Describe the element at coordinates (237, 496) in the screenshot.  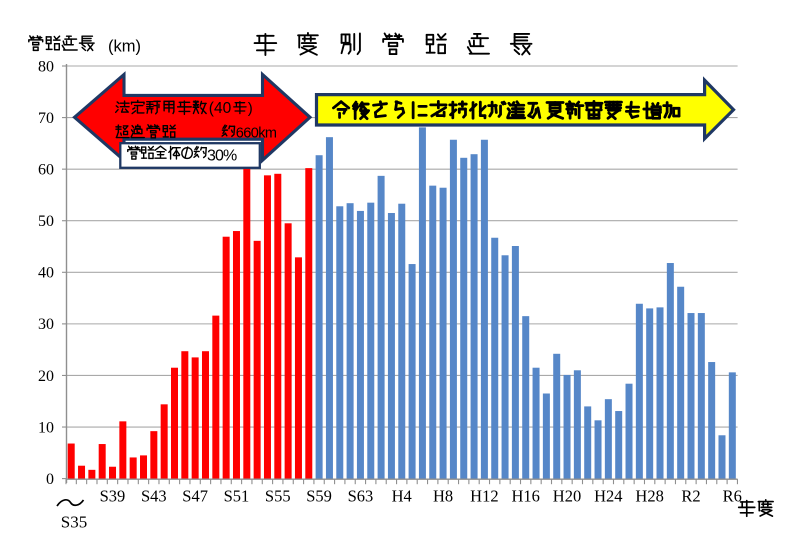
I see `svg-text: S51` at that location.